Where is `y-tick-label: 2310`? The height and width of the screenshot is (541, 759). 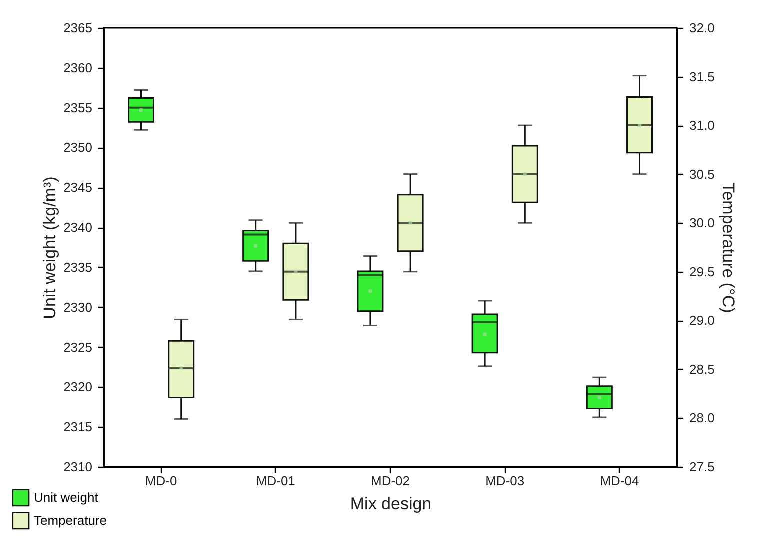 y-tick-label: 2310 is located at coordinates (78, 467).